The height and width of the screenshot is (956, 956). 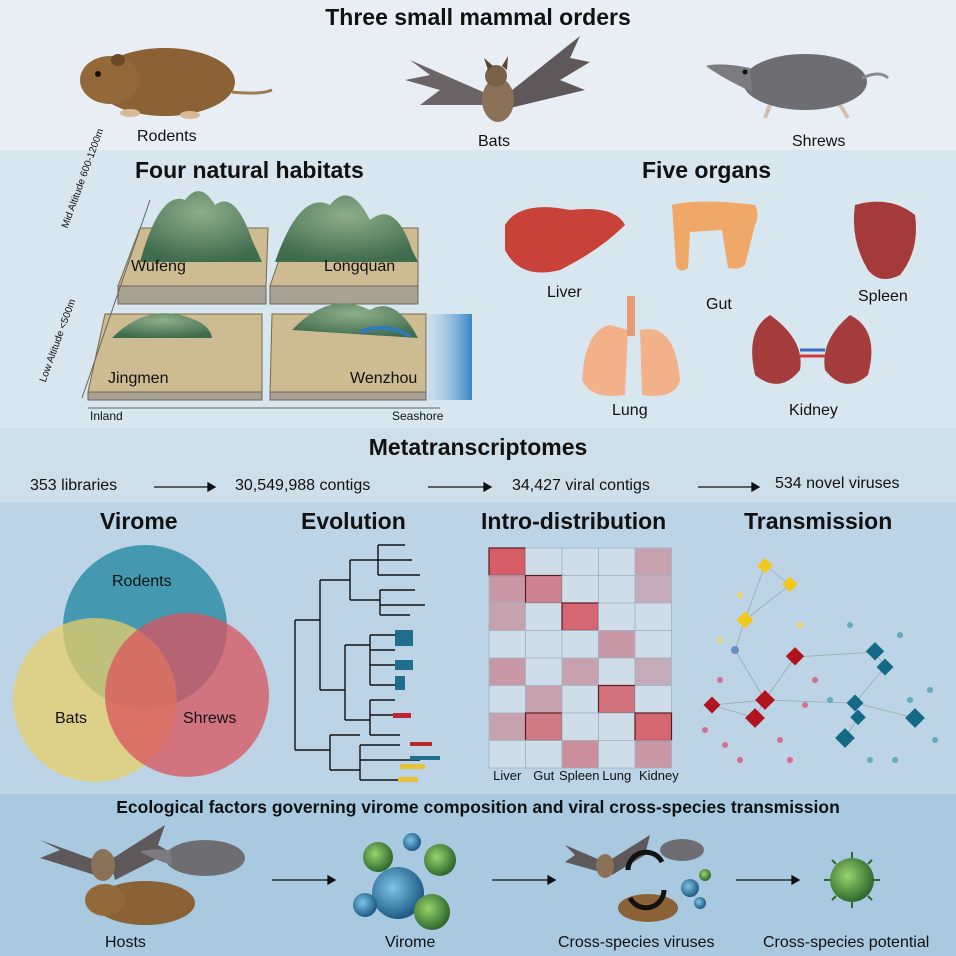 I want to click on organ-kidney: Kidney, so click(x=813, y=410).